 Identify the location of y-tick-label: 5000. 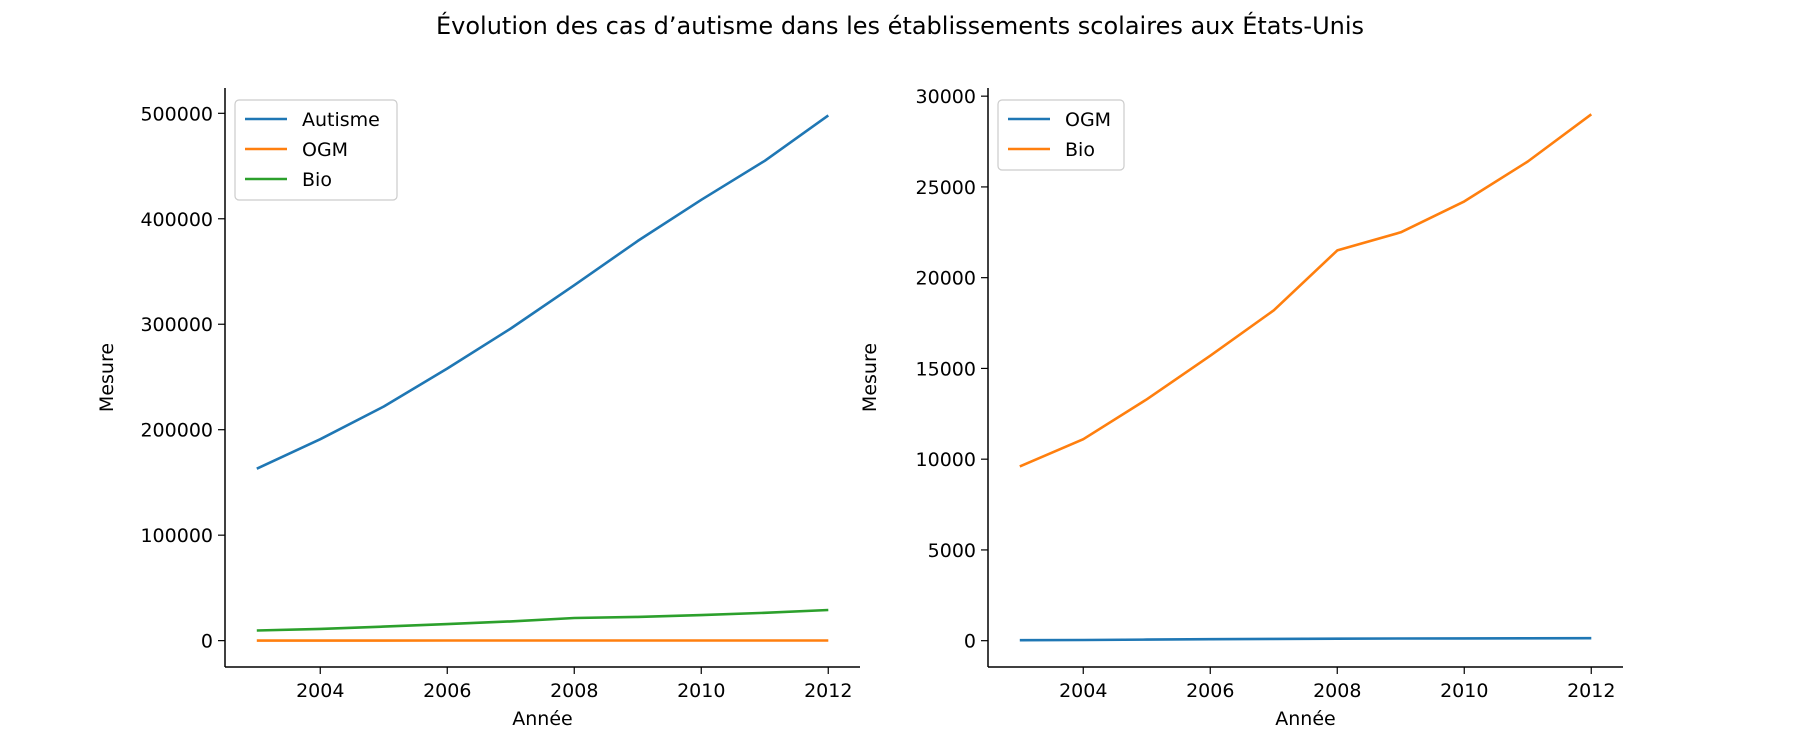
(952, 551).